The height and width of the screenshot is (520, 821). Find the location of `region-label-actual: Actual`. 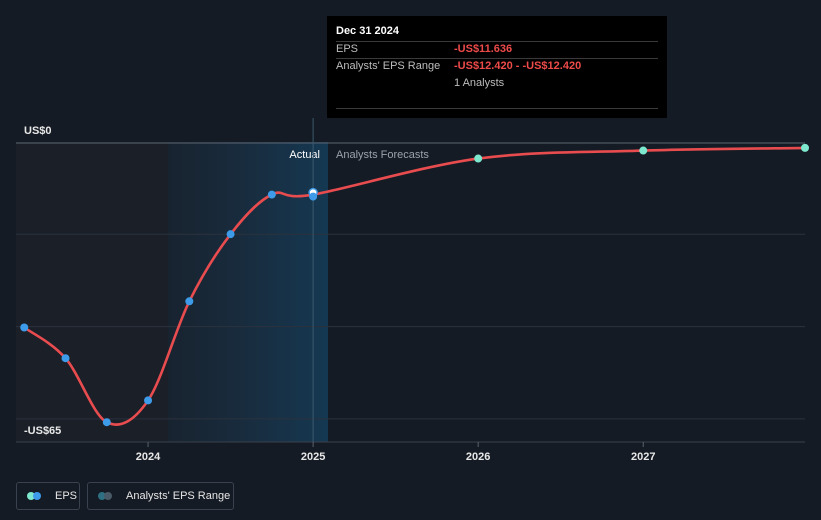

region-label-actual: Actual is located at coordinates (304, 155).